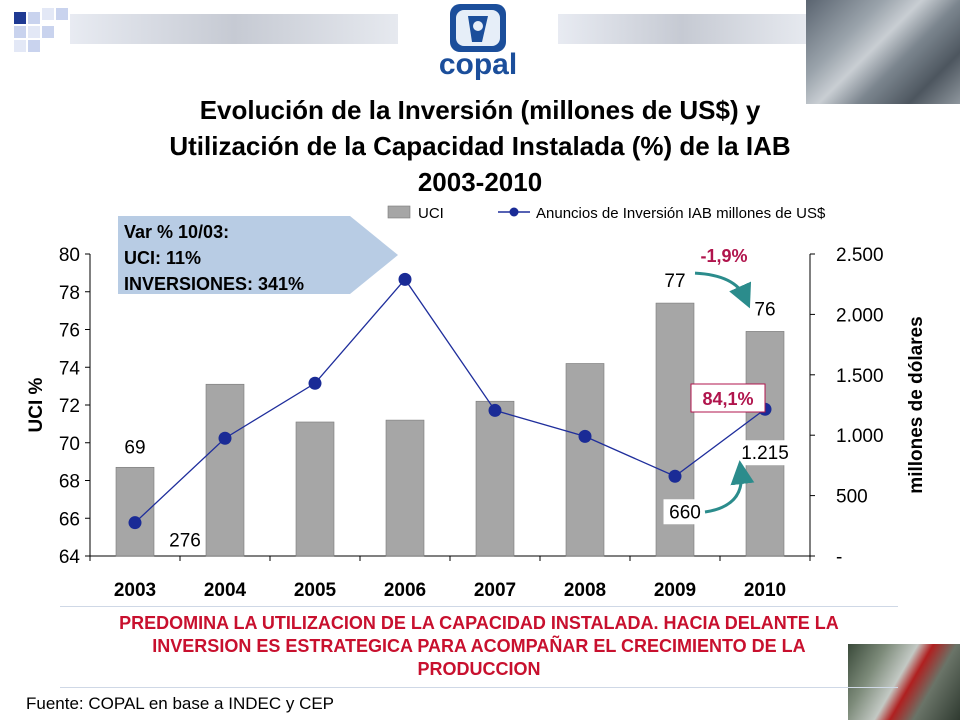  I want to click on header-square-pattern, so click(41, 30).